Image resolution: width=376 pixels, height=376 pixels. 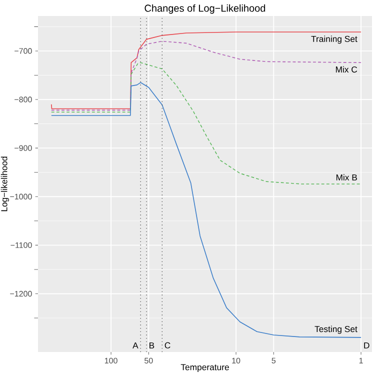 I want to click on y-tick-label: −1100, so click(x=21, y=245).